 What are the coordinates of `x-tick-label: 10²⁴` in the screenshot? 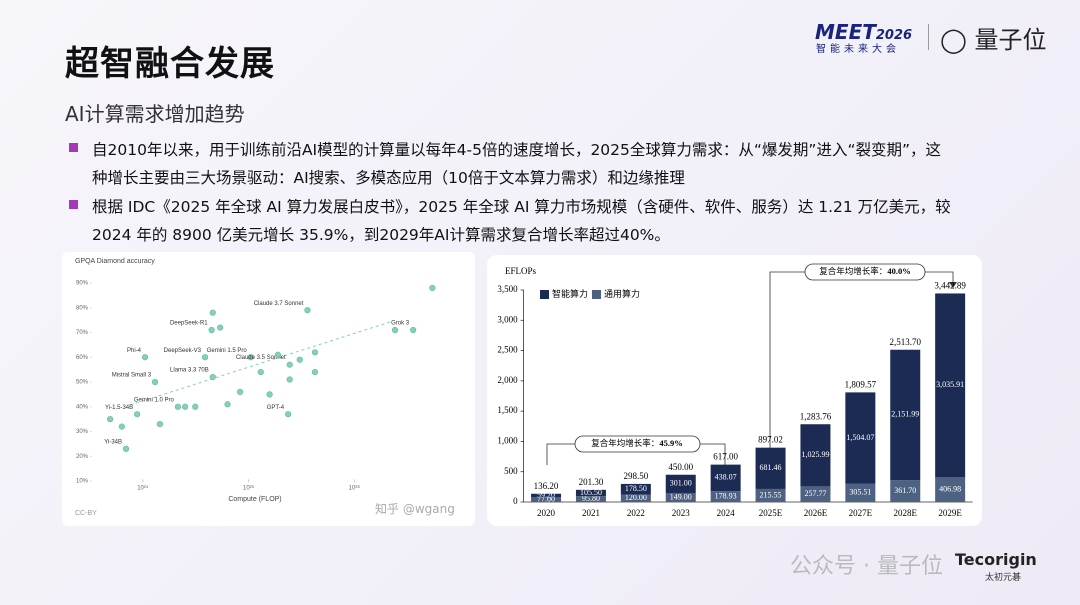 It's located at (143, 488).